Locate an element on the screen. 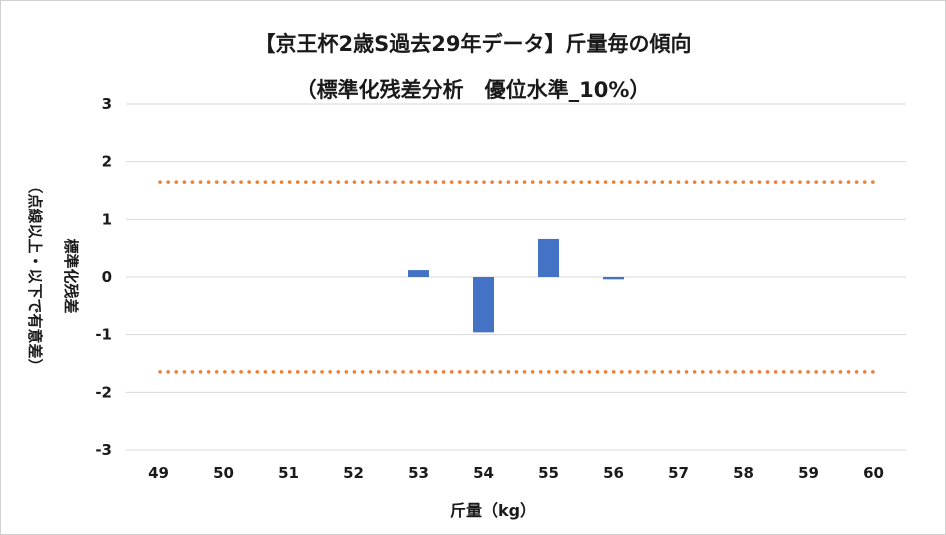 Image resolution: width=946 pixels, height=535 pixels. x-tick-label: 49 is located at coordinates (158, 473).